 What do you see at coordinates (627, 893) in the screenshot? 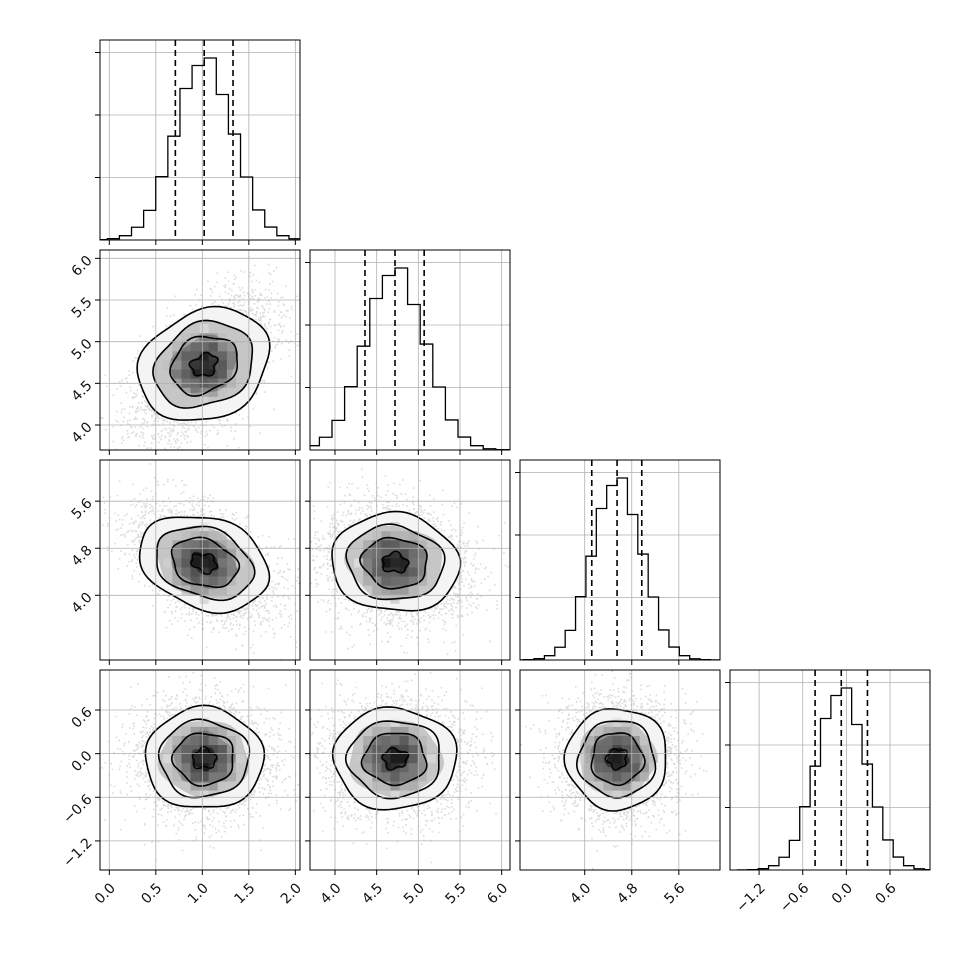
I see `x-tick-label: 4.8` at bounding box center [627, 893].